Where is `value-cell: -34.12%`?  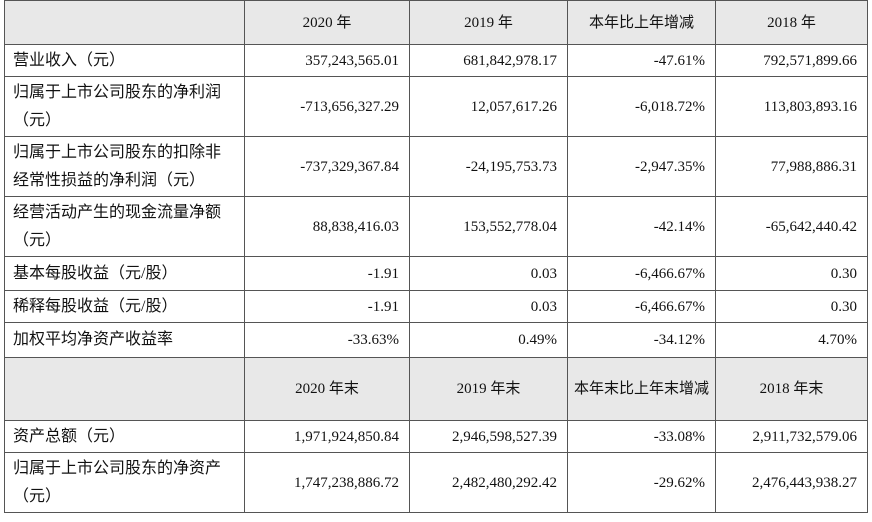
value-cell: -34.12% is located at coordinates (641, 340).